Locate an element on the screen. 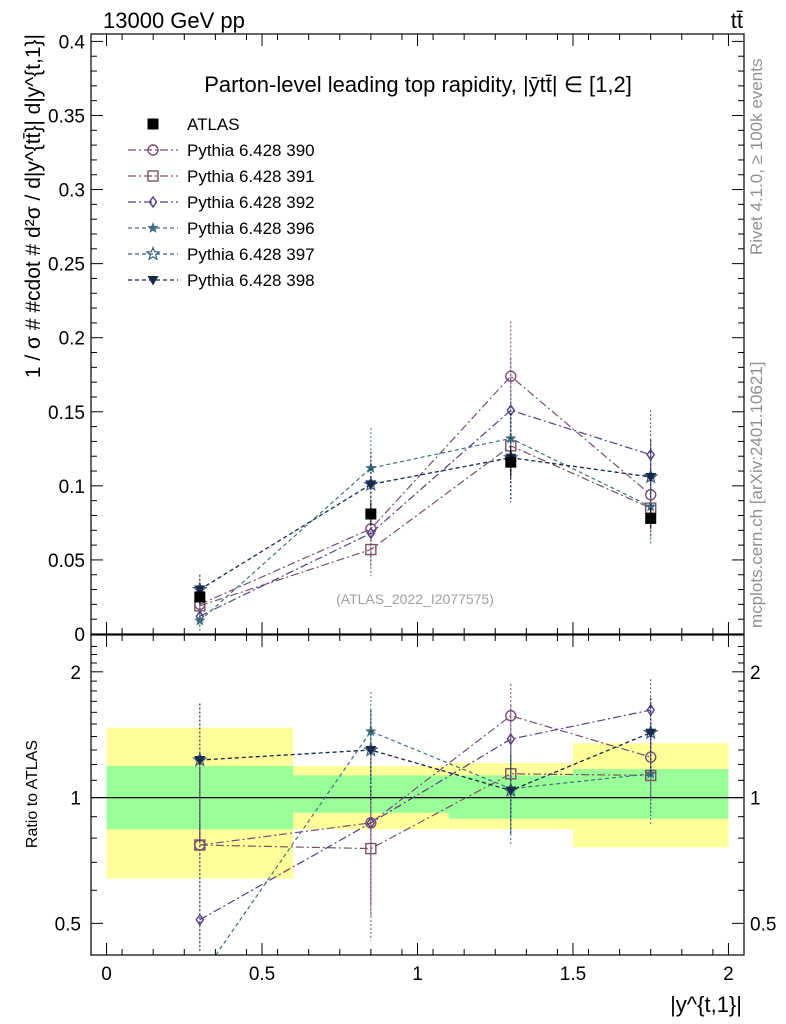  legend-item-pythia-6-428-396: Pythia 6.428 396 is located at coordinates (221, 228).